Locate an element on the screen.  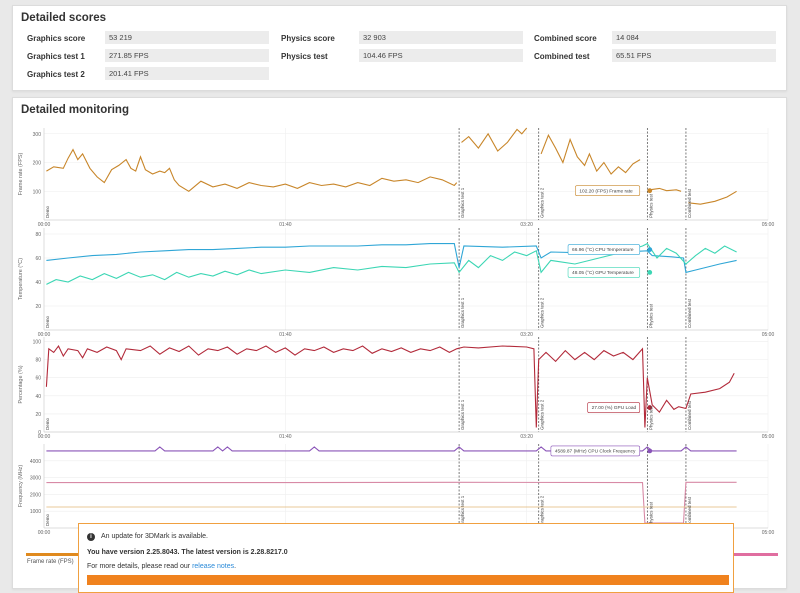
y-tick-label: 0 is located at coordinates (39, 433).